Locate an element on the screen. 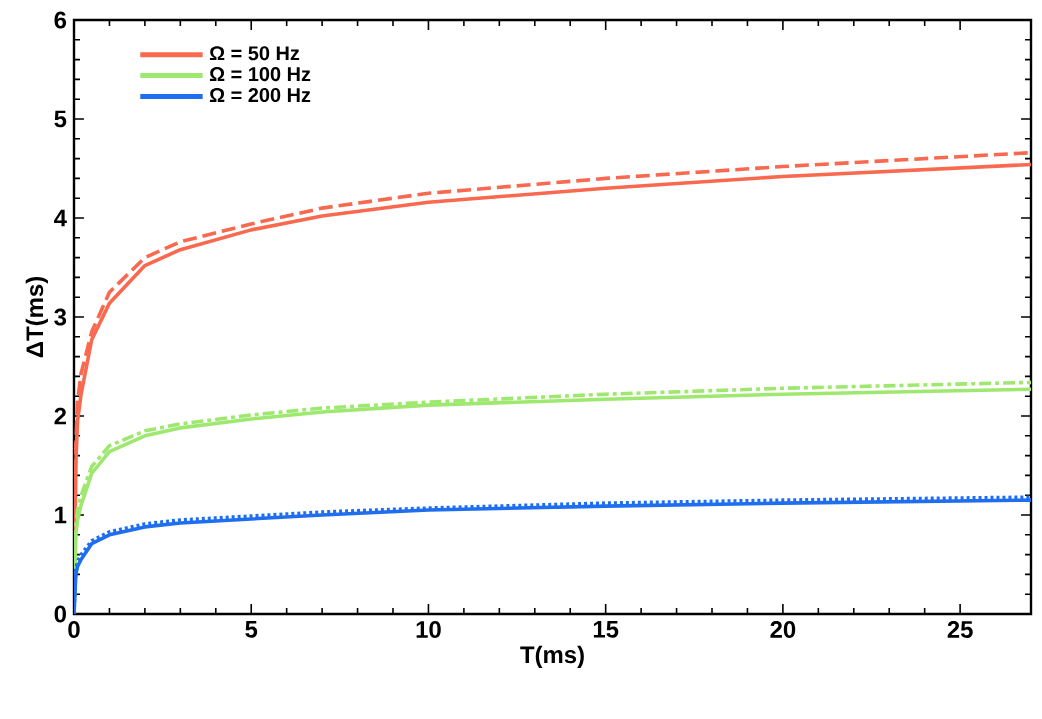 The image size is (1042, 719). legend-label: Ω = 100 Hz is located at coordinates (260, 74).